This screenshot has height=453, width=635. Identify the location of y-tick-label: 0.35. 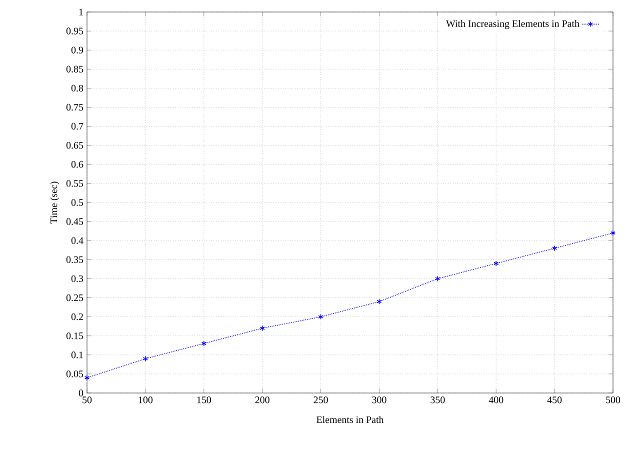
(75, 260).